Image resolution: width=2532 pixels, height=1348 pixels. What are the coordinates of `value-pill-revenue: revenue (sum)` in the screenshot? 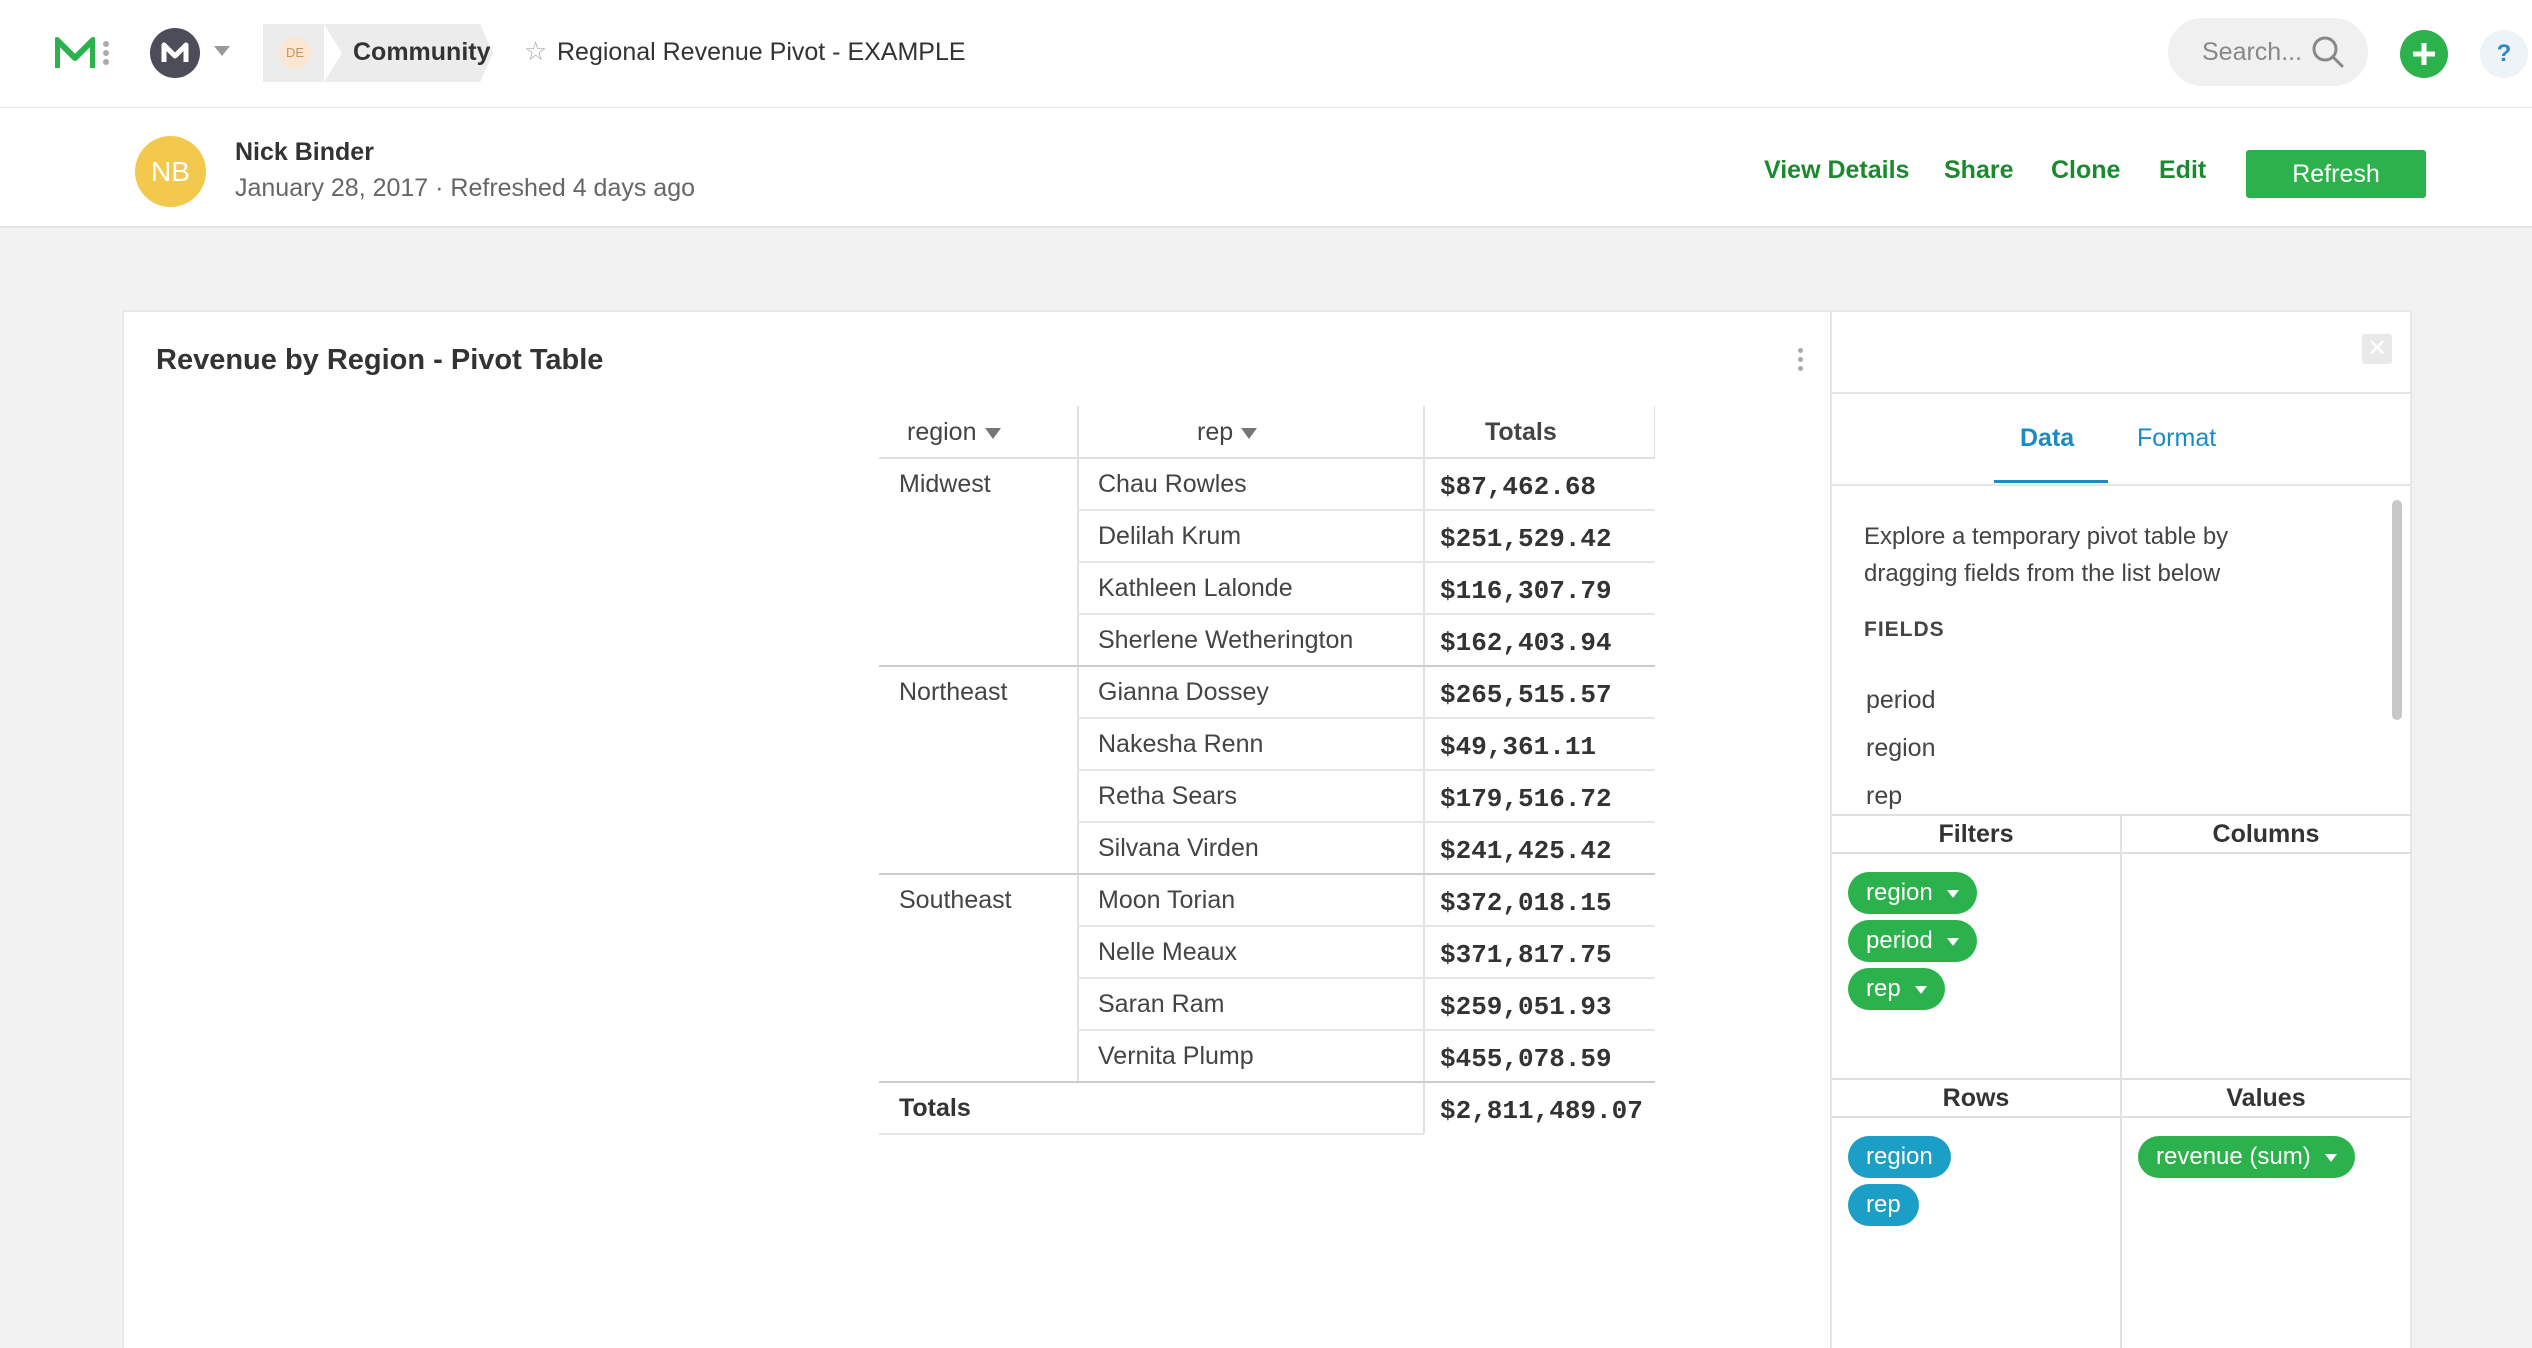 It's located at (2246, 1157).